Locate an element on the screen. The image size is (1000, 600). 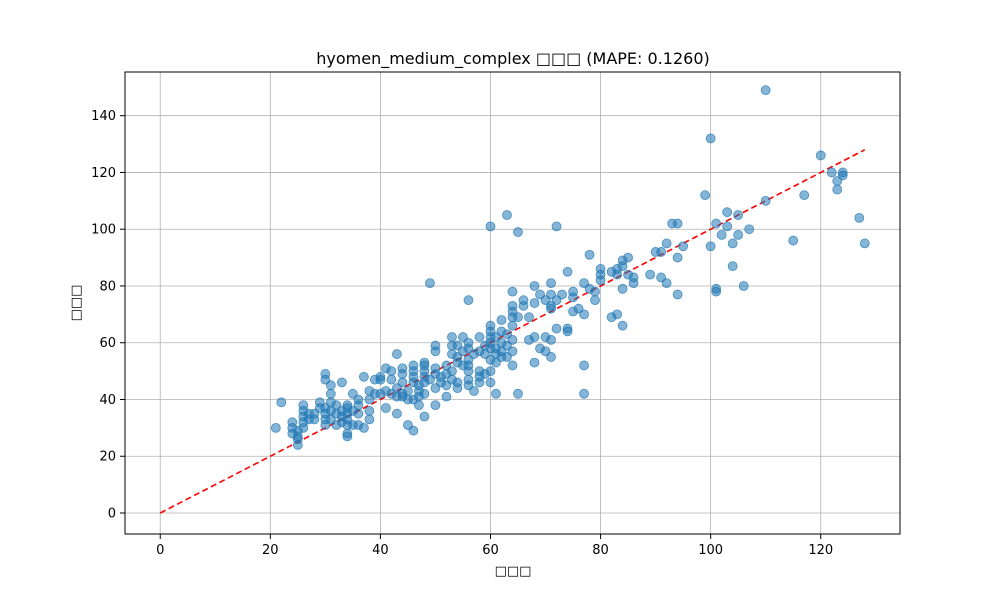
y-tick-label: 100 is located at coordinates (103, 230).